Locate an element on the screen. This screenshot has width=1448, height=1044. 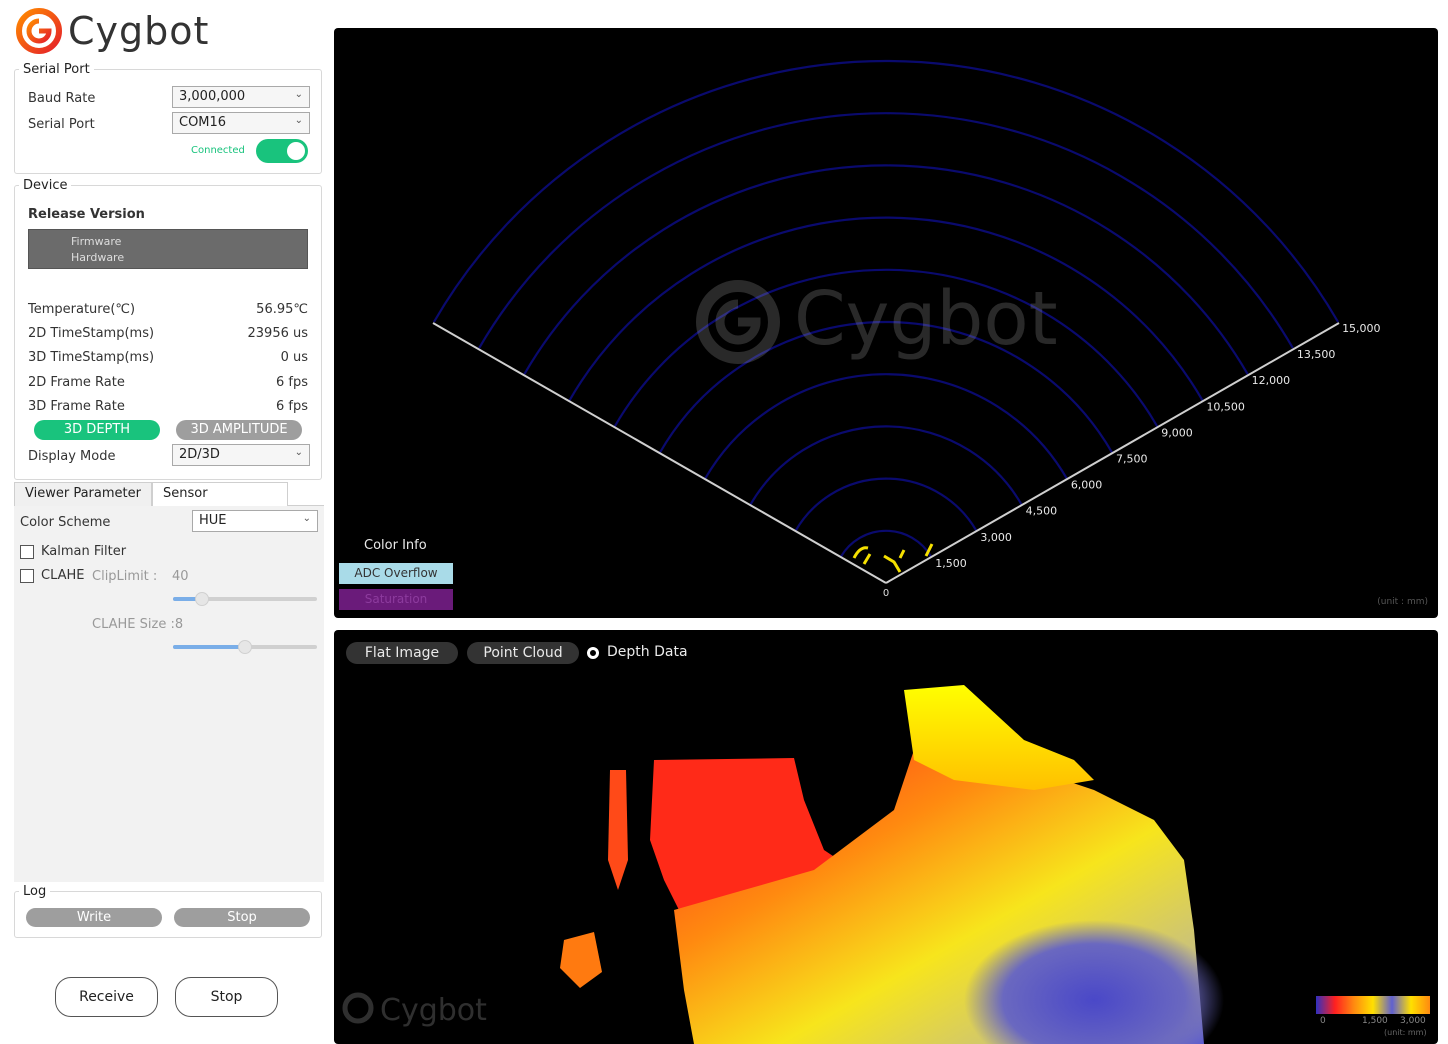
range-label: 15,000 is located at coordinates (1361, 328).